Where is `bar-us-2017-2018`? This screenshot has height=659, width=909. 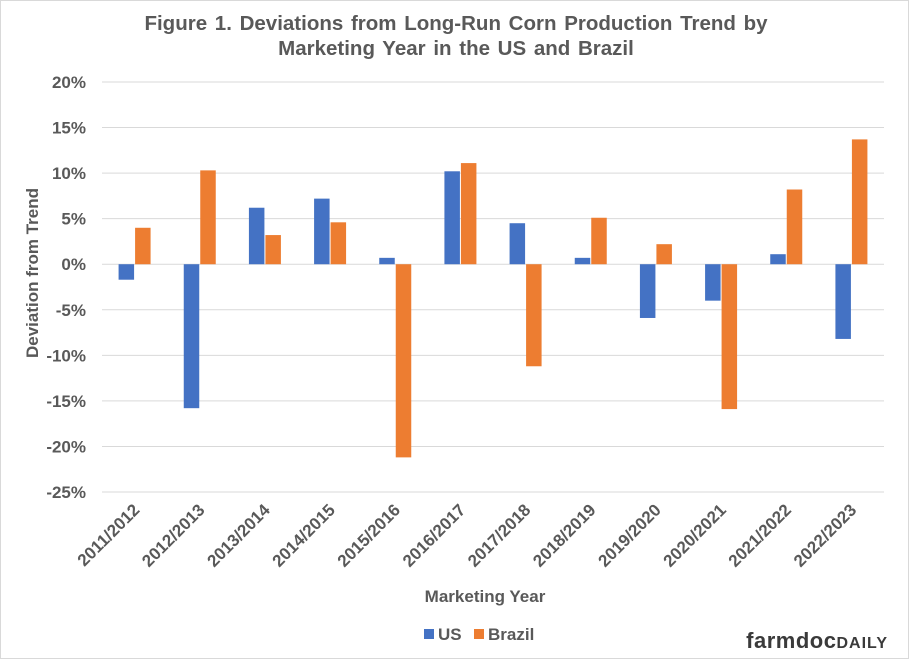
bar-us-2017-2018 is located at coordinates (517, 244).